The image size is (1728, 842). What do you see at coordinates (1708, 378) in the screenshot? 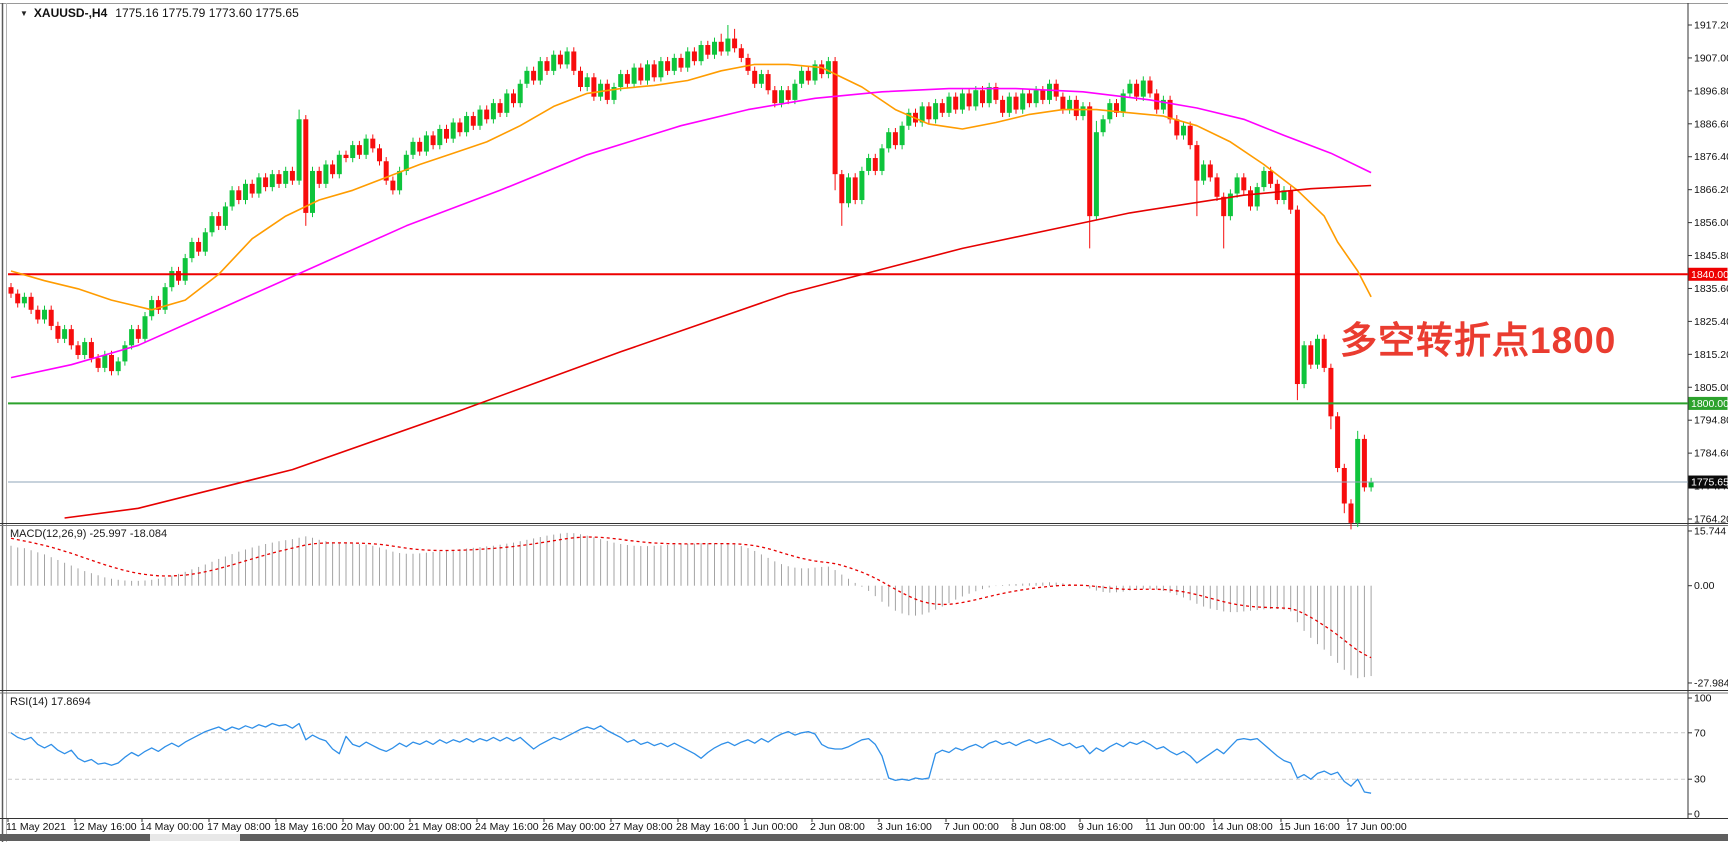
I see `price-badges: 1840.00 1800.00 1775.65` at bounding box center [1708, 378].